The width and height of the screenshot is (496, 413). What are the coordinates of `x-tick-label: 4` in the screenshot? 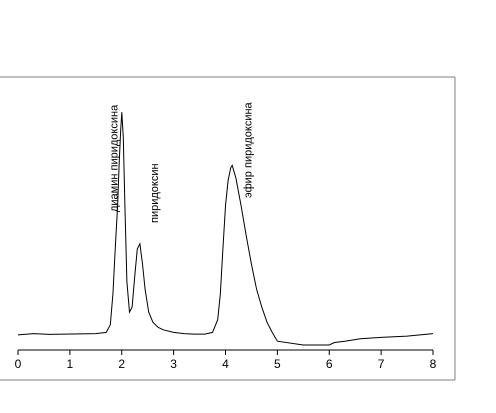 It's located at (225, 364).